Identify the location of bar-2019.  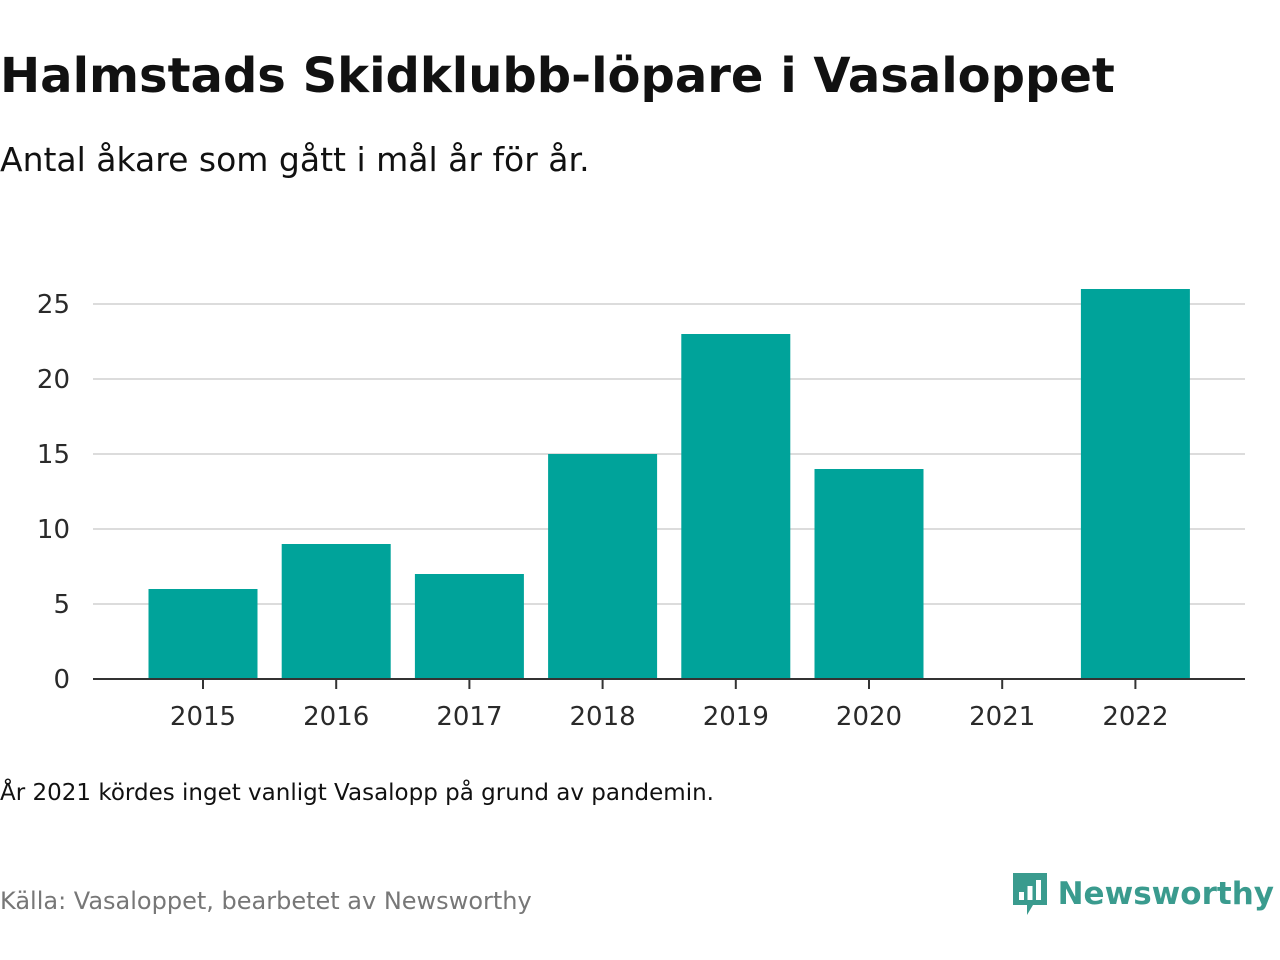
(736, 506).